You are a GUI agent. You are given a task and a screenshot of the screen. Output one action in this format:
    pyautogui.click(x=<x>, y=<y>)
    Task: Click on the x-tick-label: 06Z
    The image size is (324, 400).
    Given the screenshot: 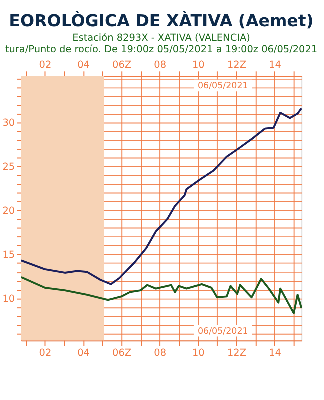 What is the action you would take?
    pyautogui.click(x=122, y=65)
    